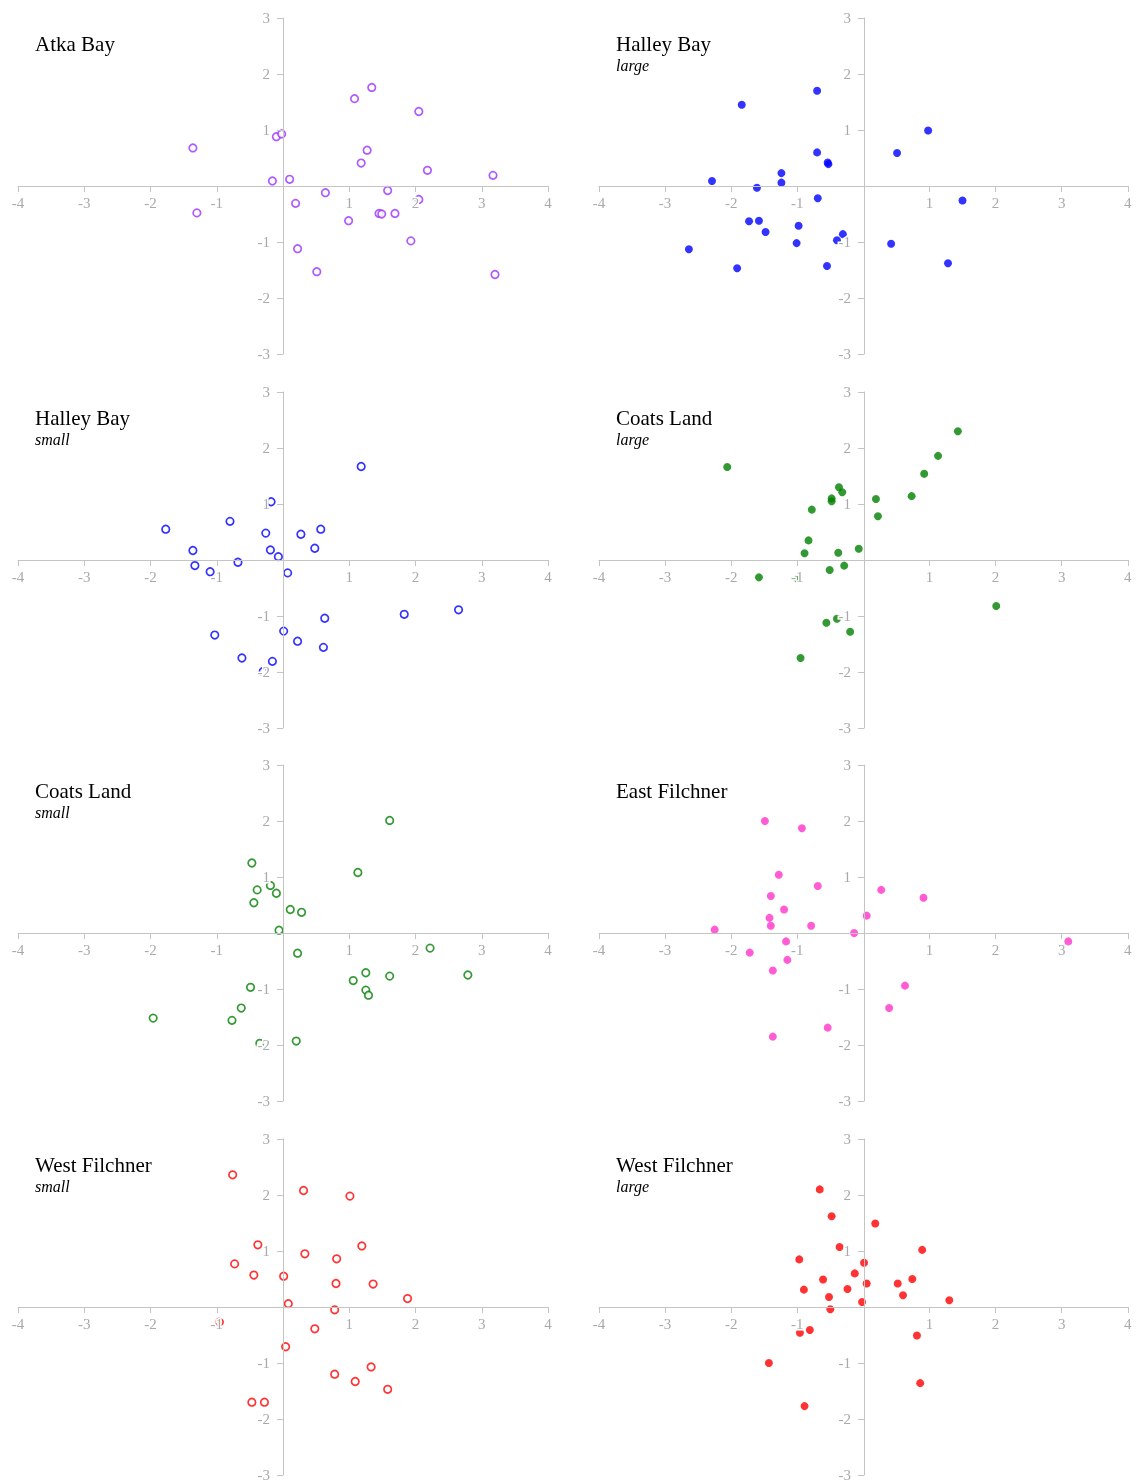 Image resolution: width=1136 pixels, height=1484 pixels. What do you see at coordinates (664, 417) in the screenshot?
I see `text: Coats Land` at bounding box center [664, 417].